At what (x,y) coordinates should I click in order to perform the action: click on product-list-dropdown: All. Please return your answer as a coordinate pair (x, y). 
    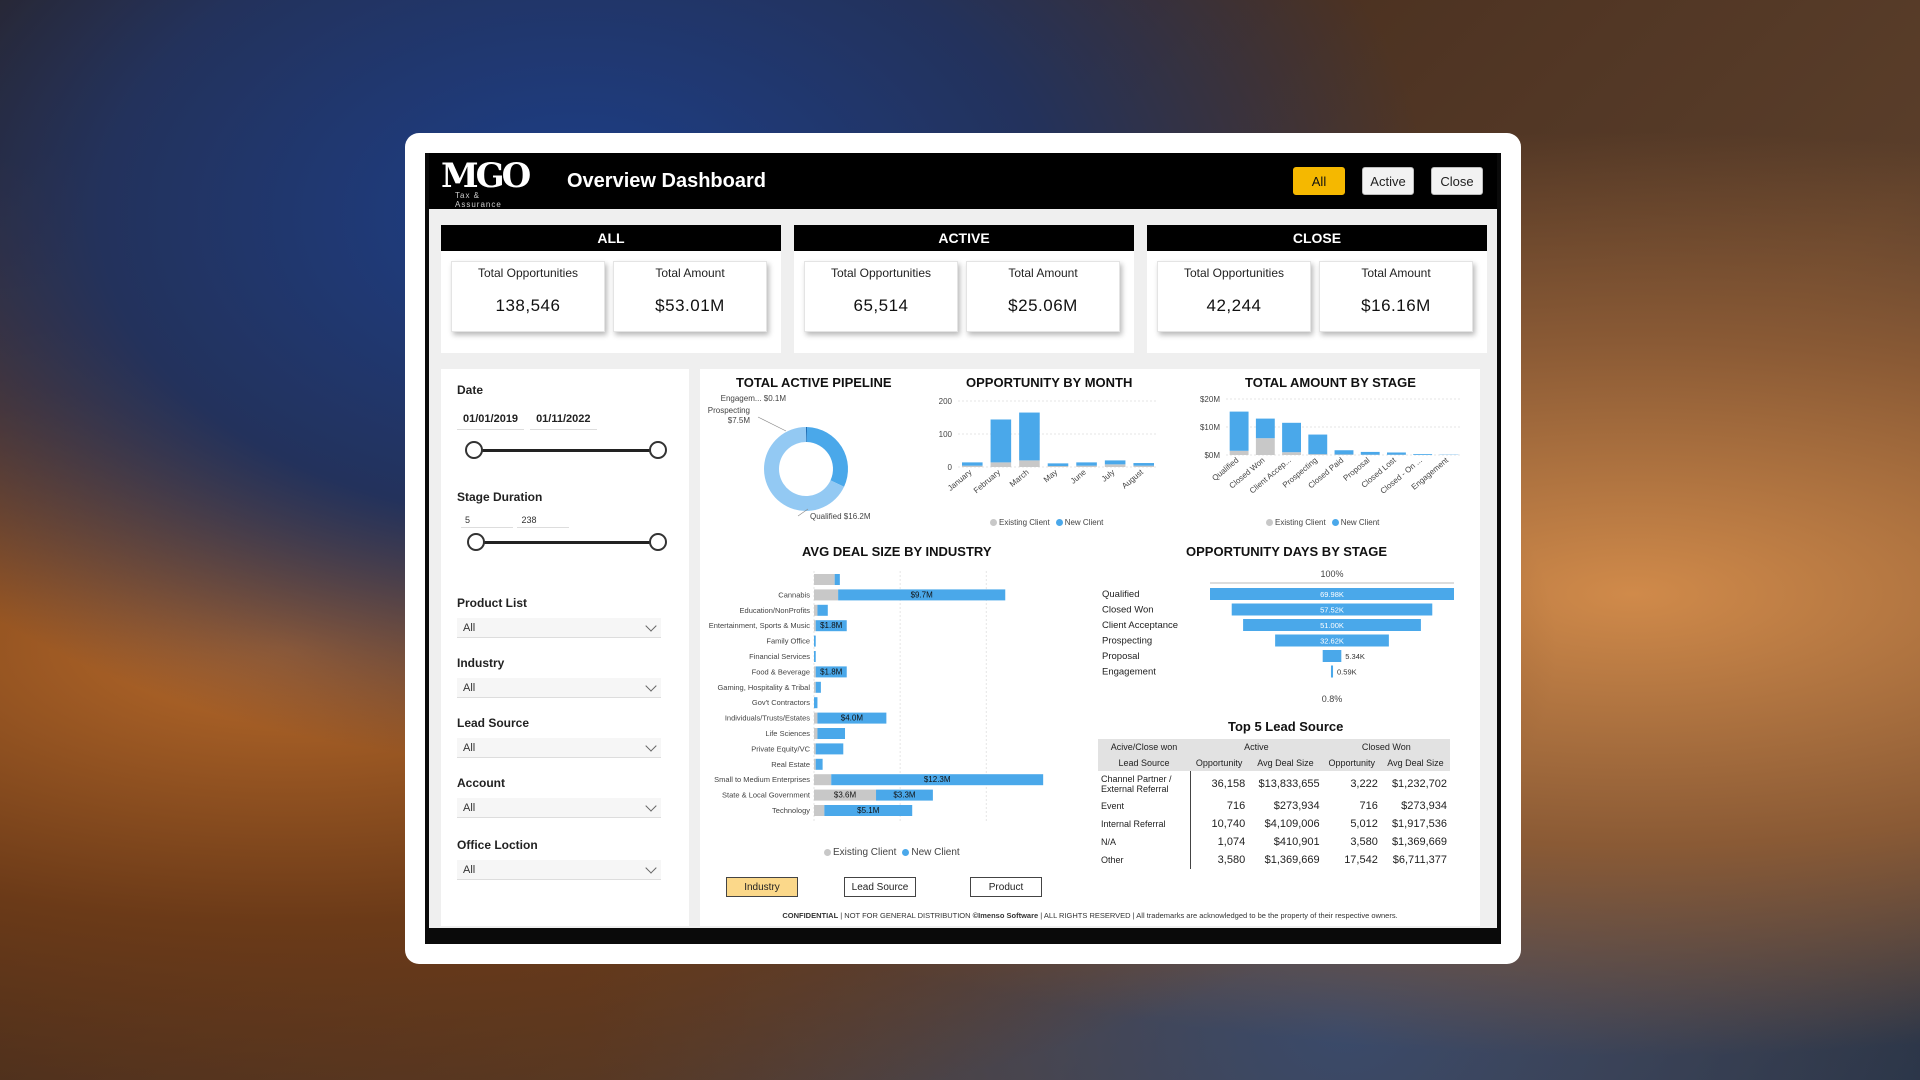
    Looking at the image, I should click on (559, 628).